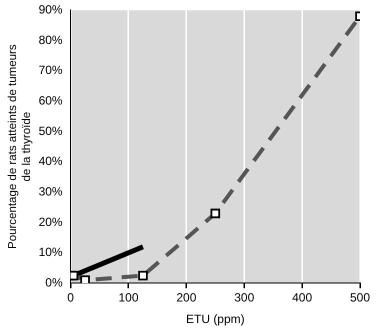  What do you see at coordinates (128, 297) in the screenshot?
I see `x-tick-label: 100` at bounding box center [128, 297].